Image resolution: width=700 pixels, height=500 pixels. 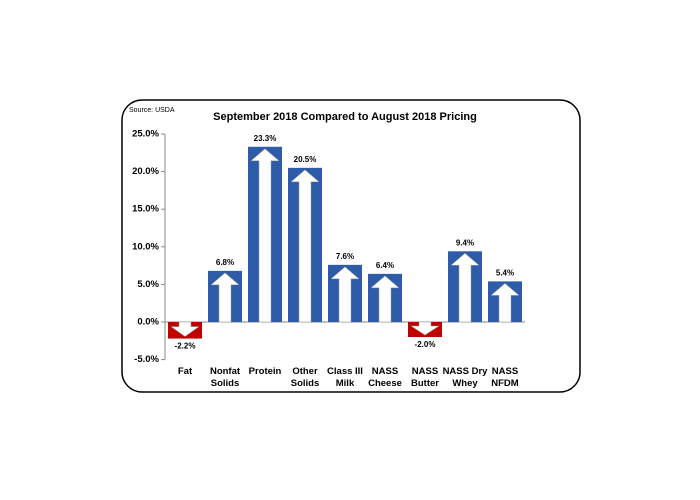 I want to click on value-label: -2.0%, so click(x=425, y=344).